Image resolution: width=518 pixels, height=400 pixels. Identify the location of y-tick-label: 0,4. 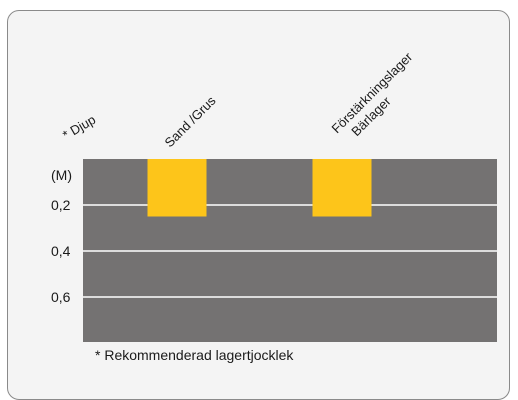
(61, 251).